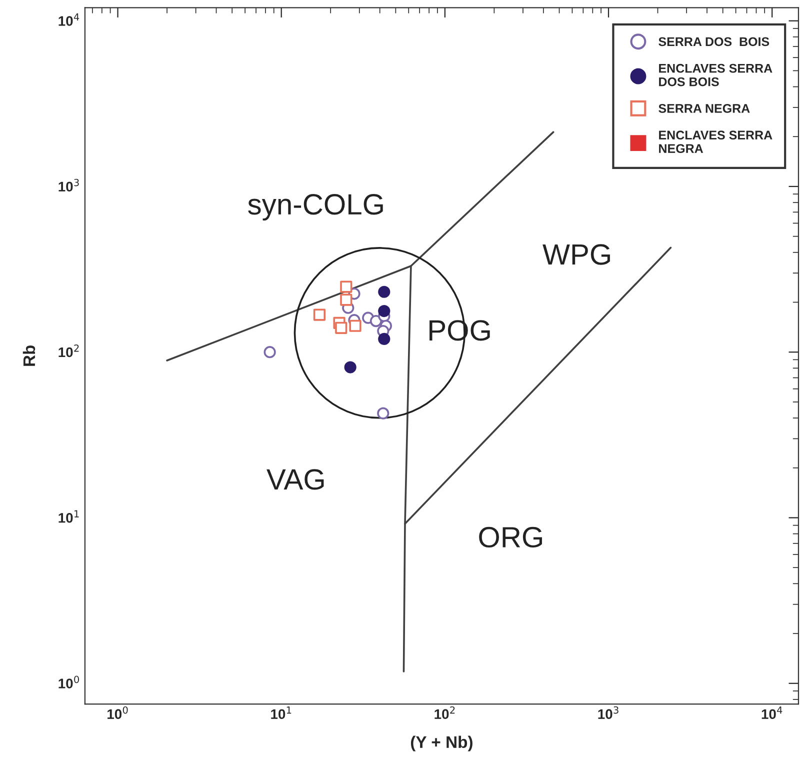 The width and height of the screenshot is (809, 772). I want to click on legend-label: ENCLAVES SERRA DOS BOIS, so click(715, 75).